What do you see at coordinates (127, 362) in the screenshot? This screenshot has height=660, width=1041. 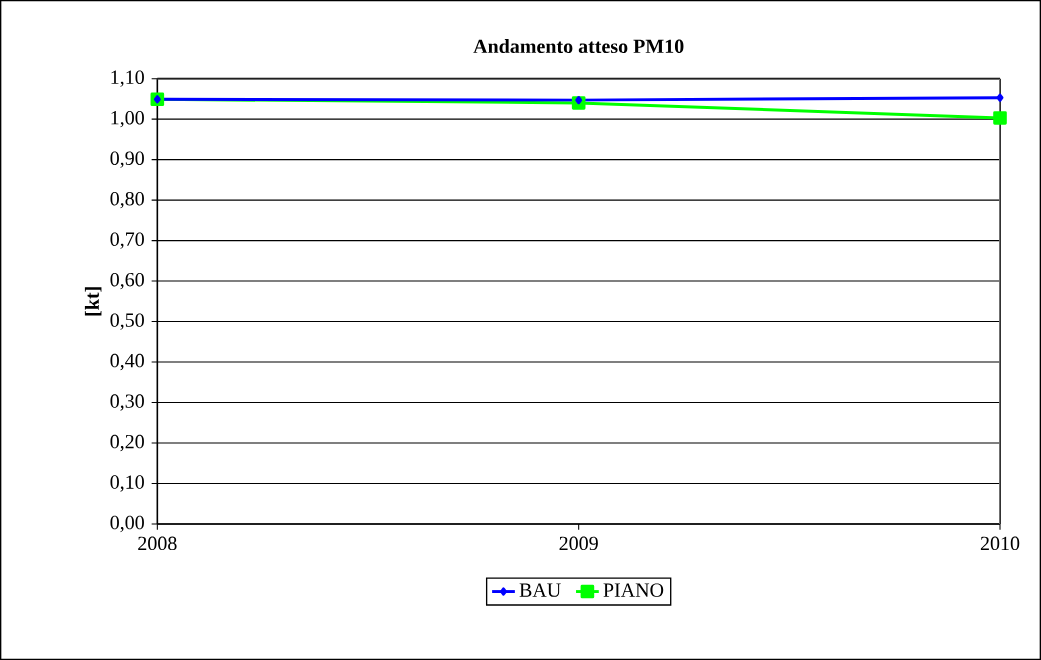 I see `y-tick-label: 0,40` at bounding box center [127, 362].